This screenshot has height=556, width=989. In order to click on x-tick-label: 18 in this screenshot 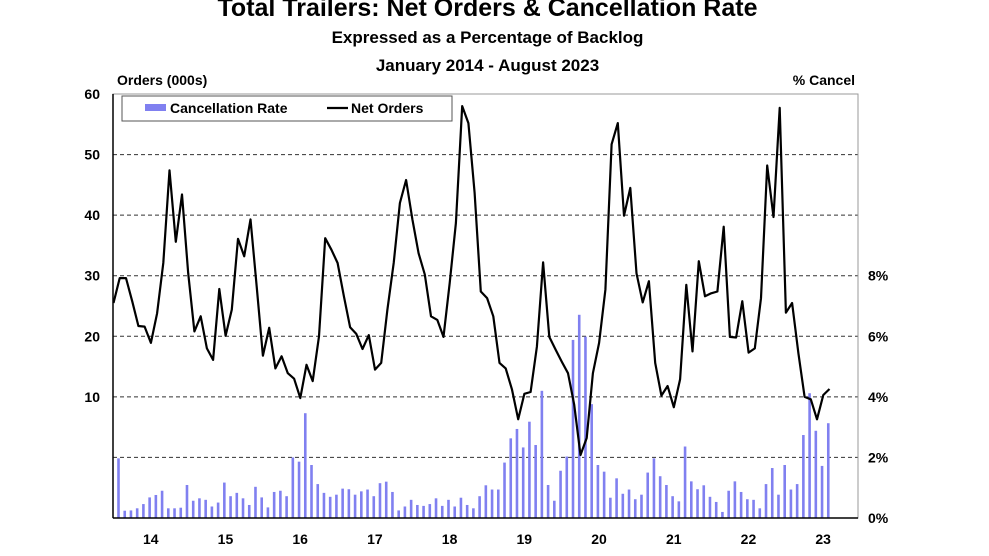, I will do `click(450, 539)`.